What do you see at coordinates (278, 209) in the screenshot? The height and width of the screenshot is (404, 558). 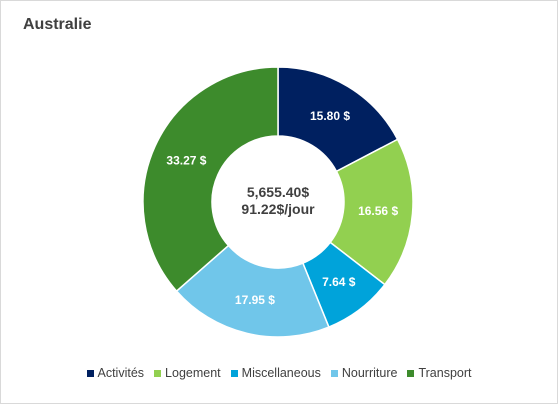 I see `center-per-day-label: 91.22$/jour` at bounding box center [278, 209].